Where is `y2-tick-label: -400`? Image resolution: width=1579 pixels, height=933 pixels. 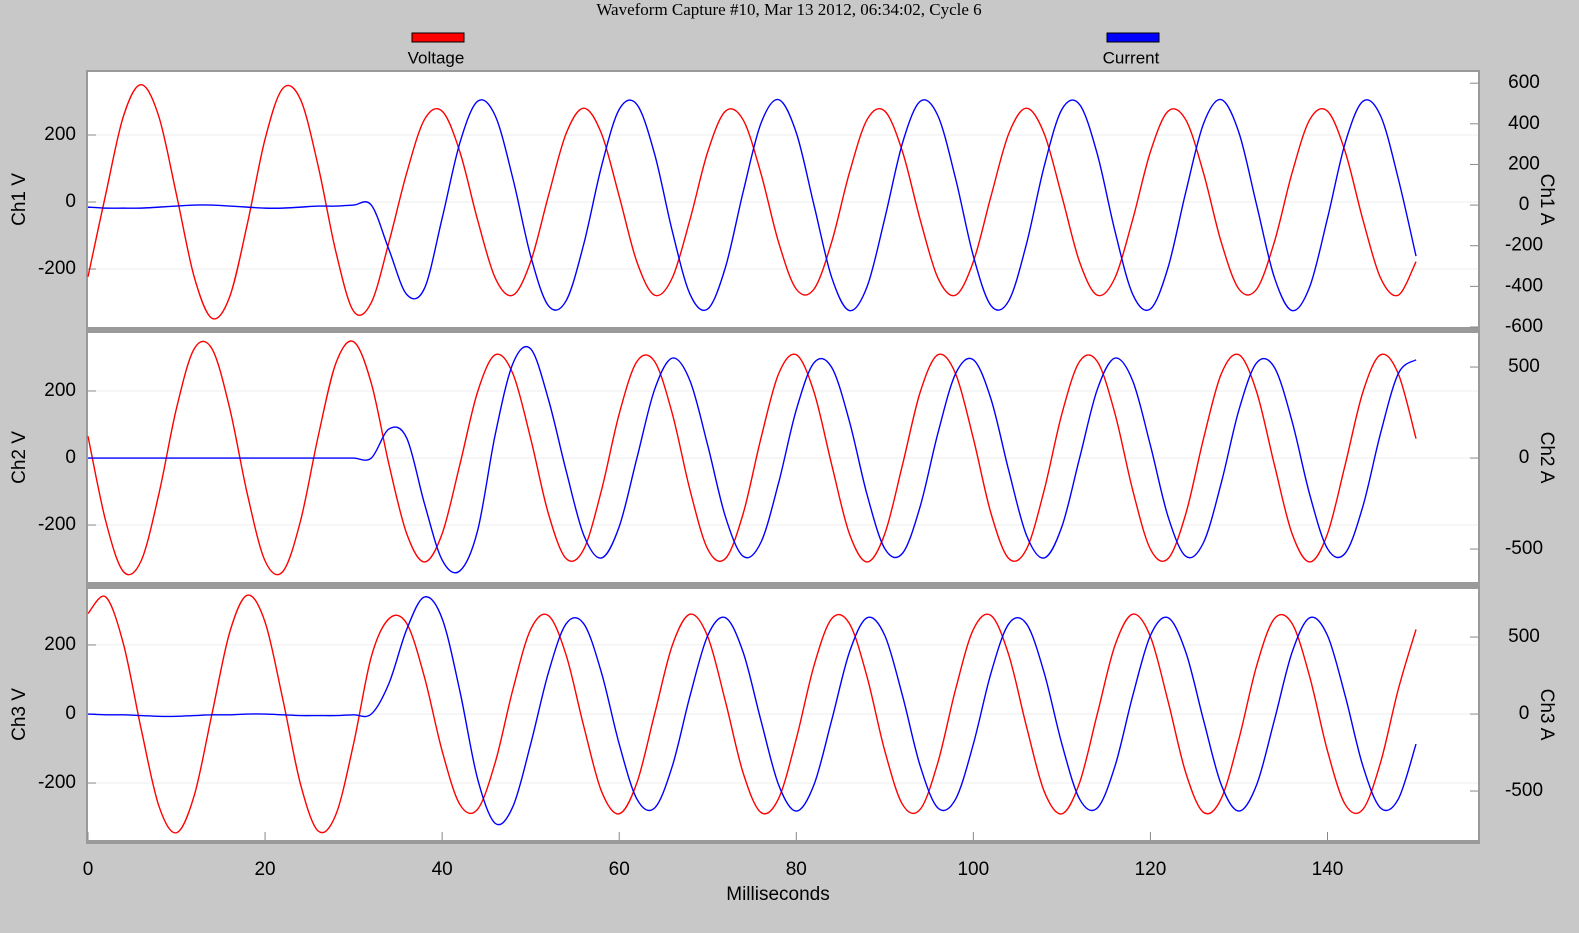 y2-tick-label: -400 is located at coordinates (1524, 285).